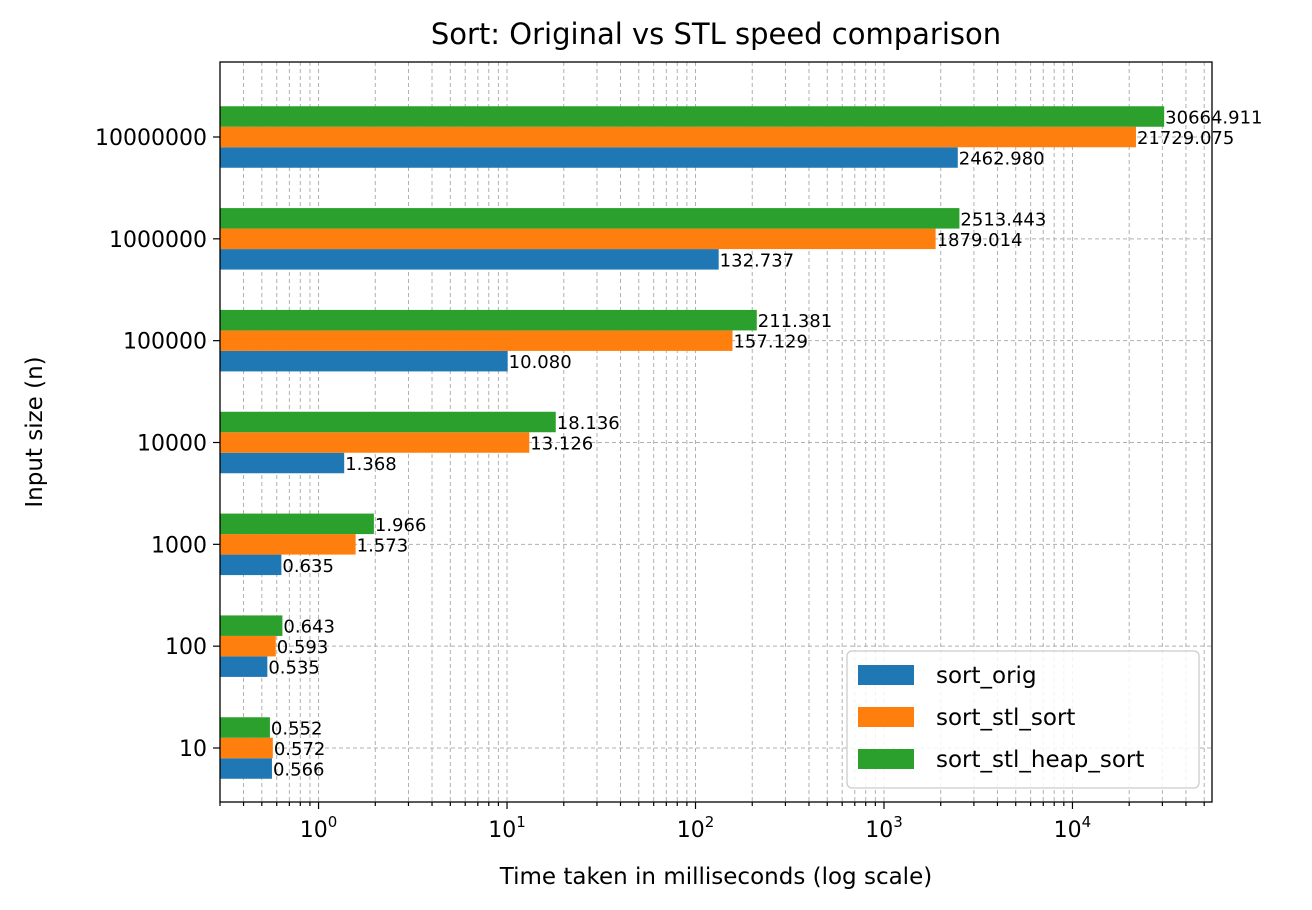  I want to click on bar-value-label: 0.643, so click(309, 627).